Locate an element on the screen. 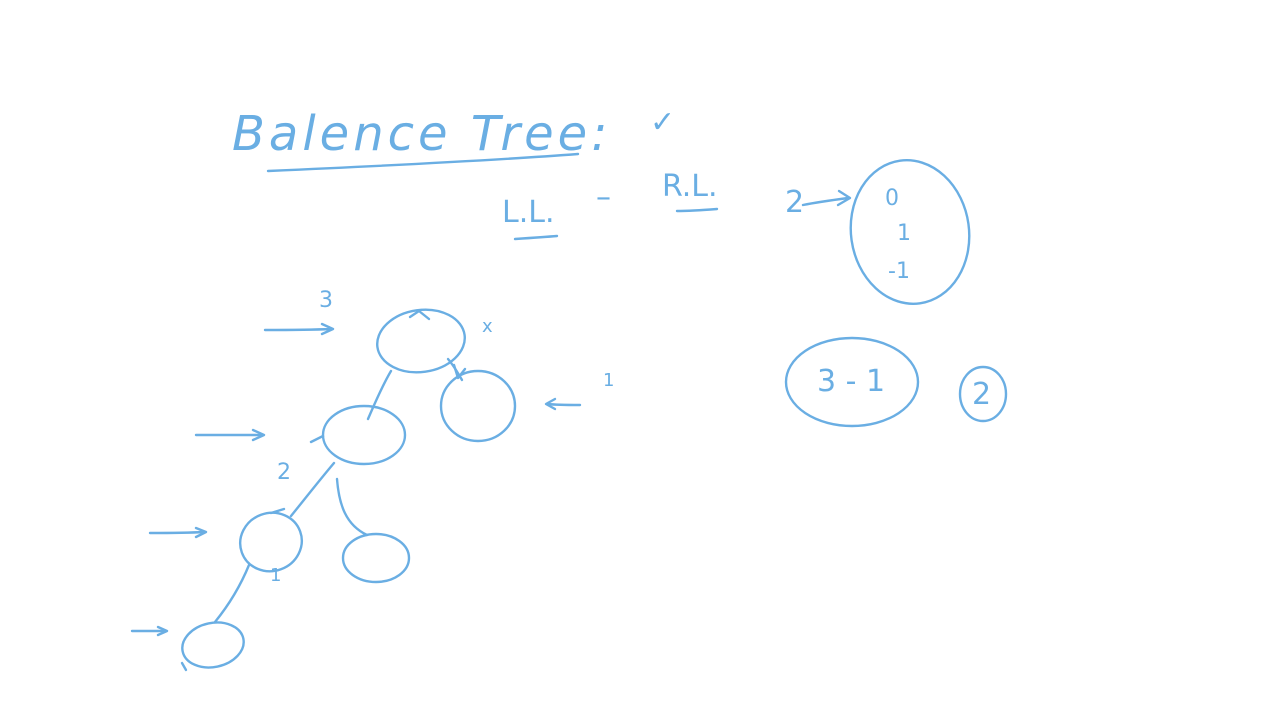  level-arrow-leftleft is located at coordinates (177, 532).